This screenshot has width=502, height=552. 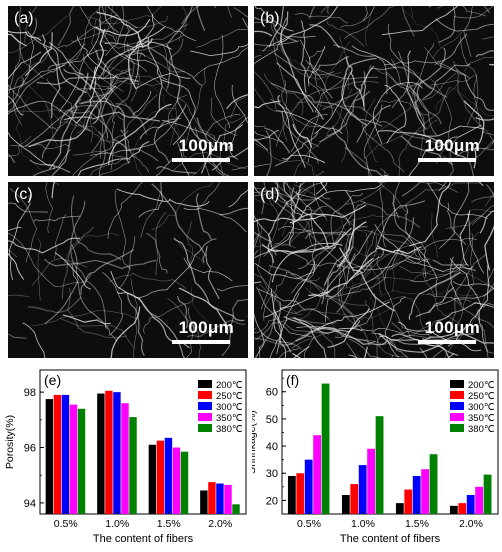 I want to click on bar-2.0%-350℃, so click(x=479, y=500).